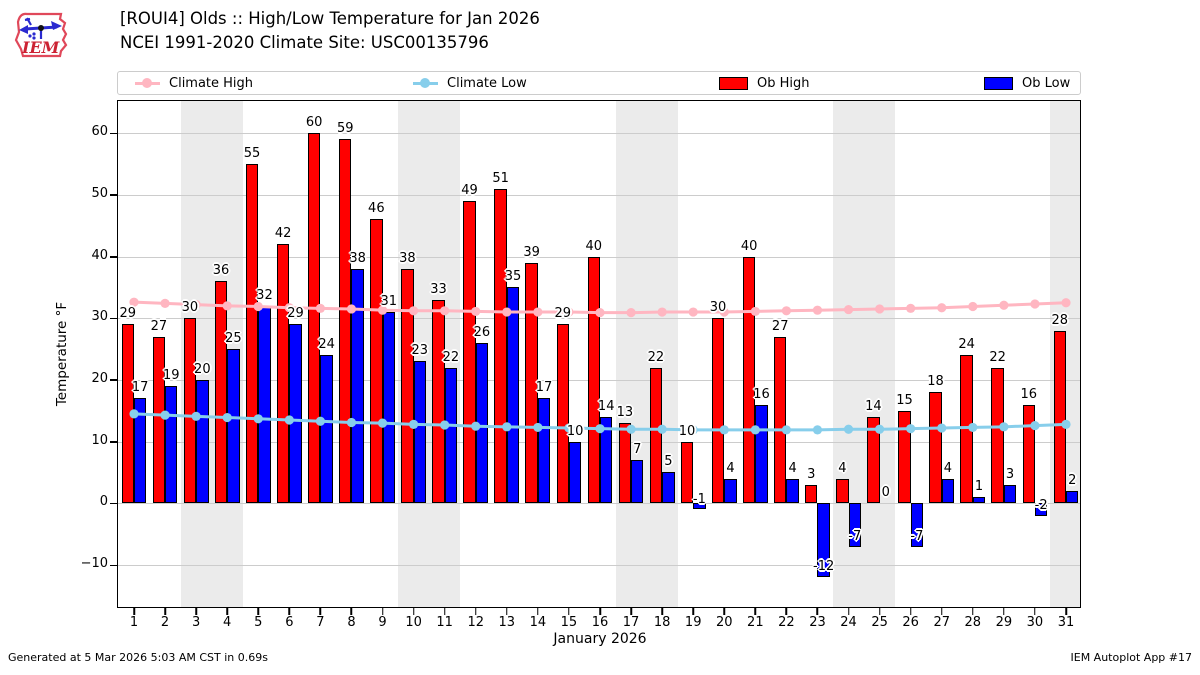 This screenshot has width=1200, height=675. What do you see at coordinates (159, 326) in the screenshot?
I see `bar-value-label: 27` at bounding box center [159, 326].